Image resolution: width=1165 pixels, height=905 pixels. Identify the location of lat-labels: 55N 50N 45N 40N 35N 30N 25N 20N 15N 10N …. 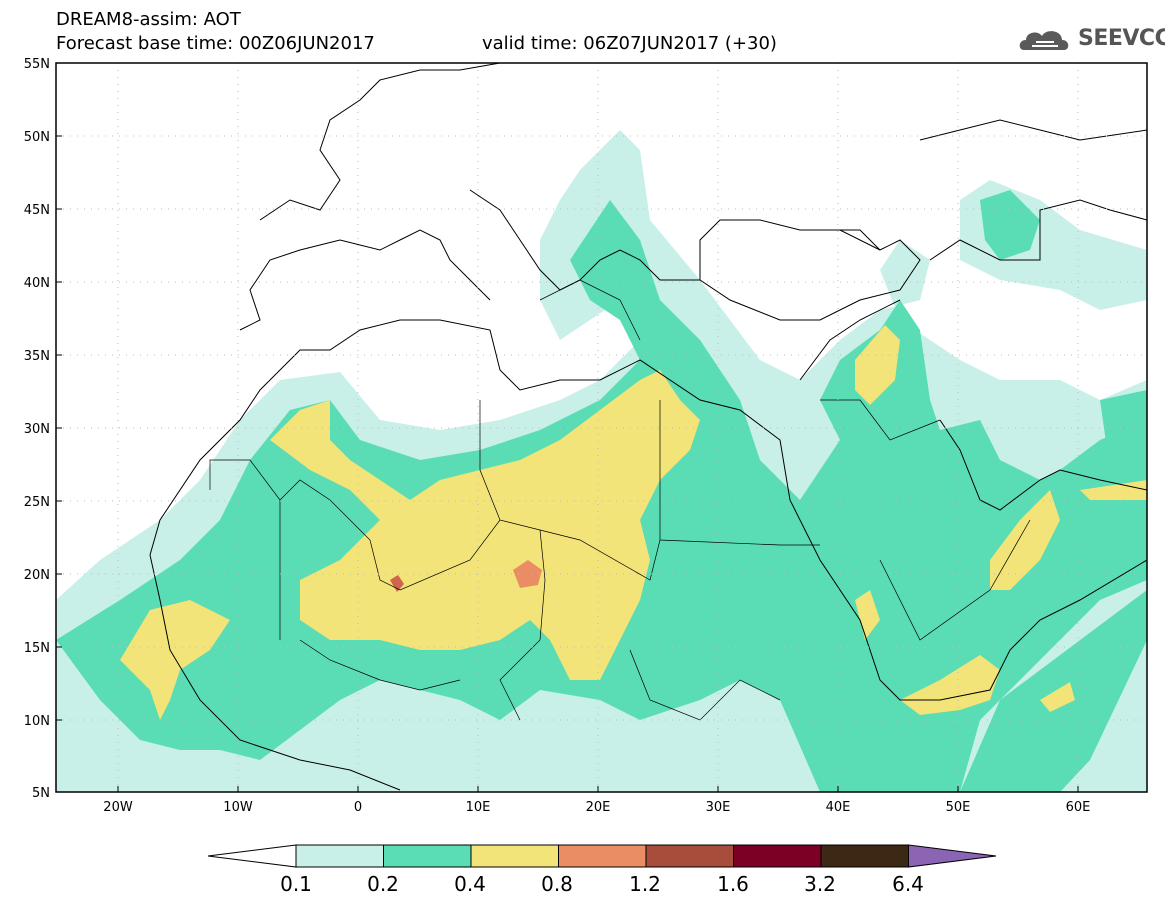
(37, 429).